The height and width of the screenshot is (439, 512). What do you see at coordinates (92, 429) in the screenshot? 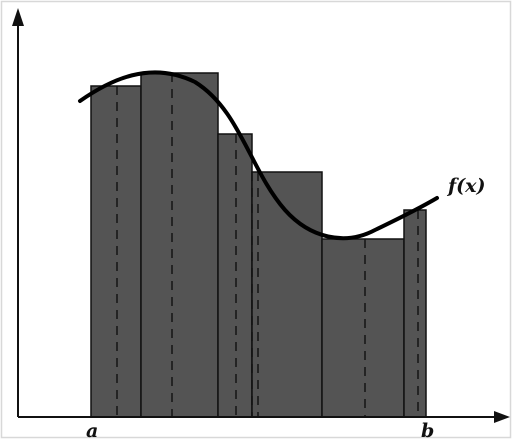
I see `left-bound-label: a` at bounding box center [92, 429].